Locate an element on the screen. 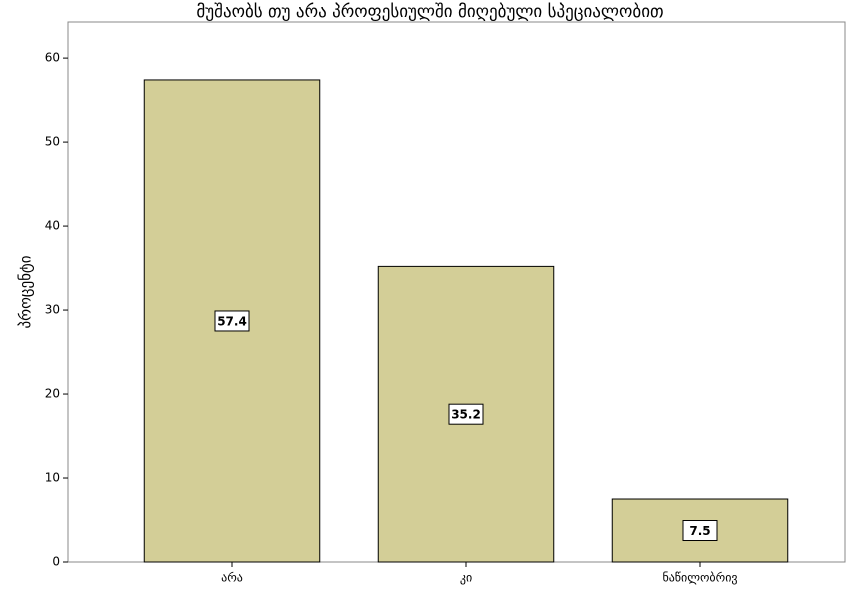 Image resolution: width=858 pixels, height=591 pixels. y-tick-label: 40 is located at coordinates (52, 226).